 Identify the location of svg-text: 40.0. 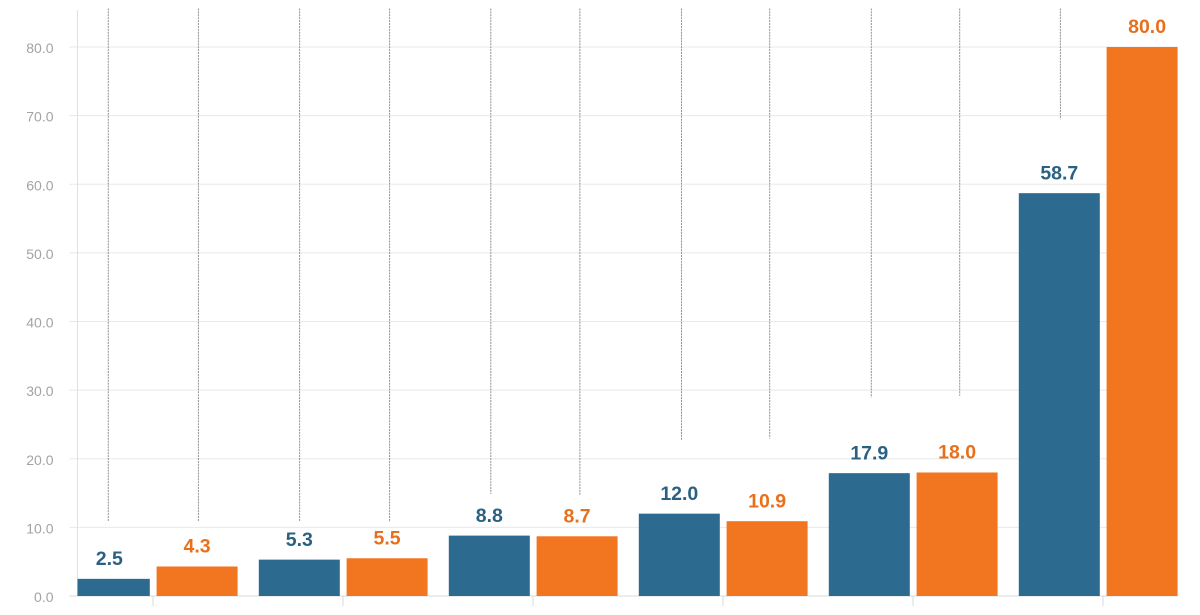
(39, 323).